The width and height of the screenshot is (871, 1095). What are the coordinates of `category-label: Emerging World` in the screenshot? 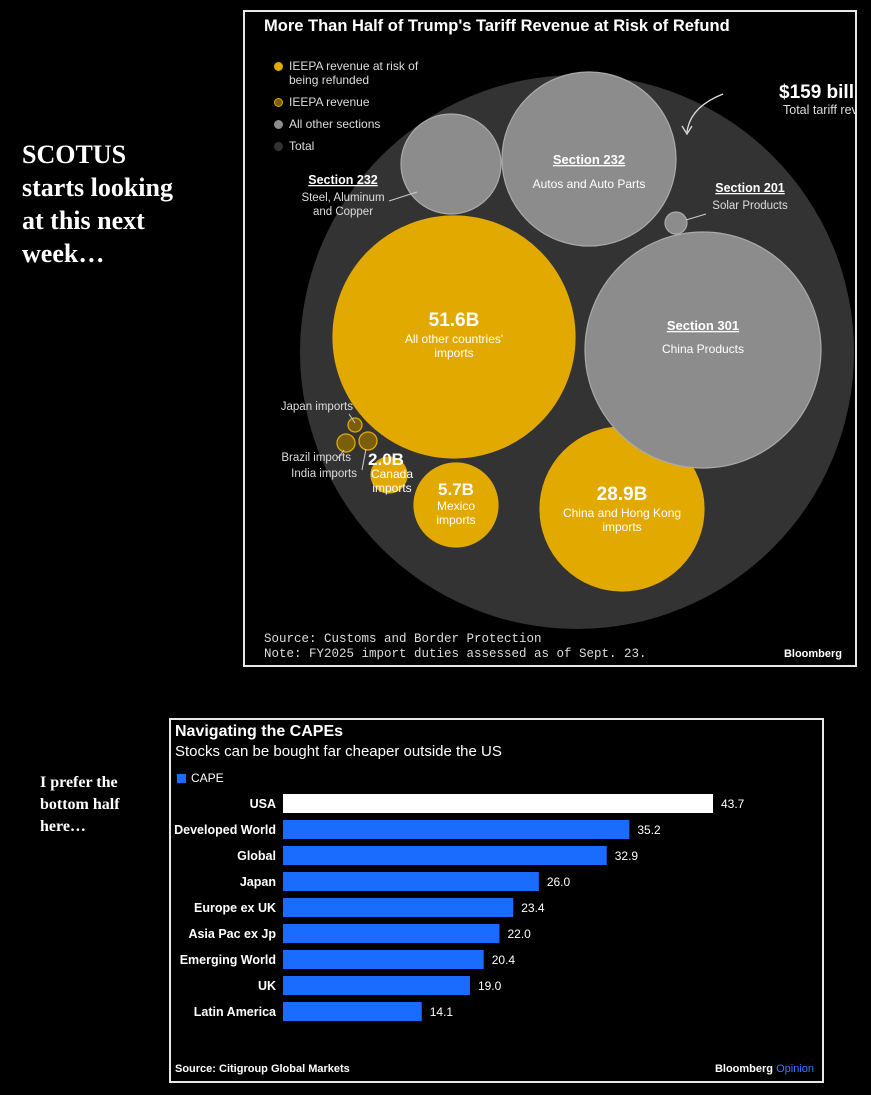 It's located at (228, 960).